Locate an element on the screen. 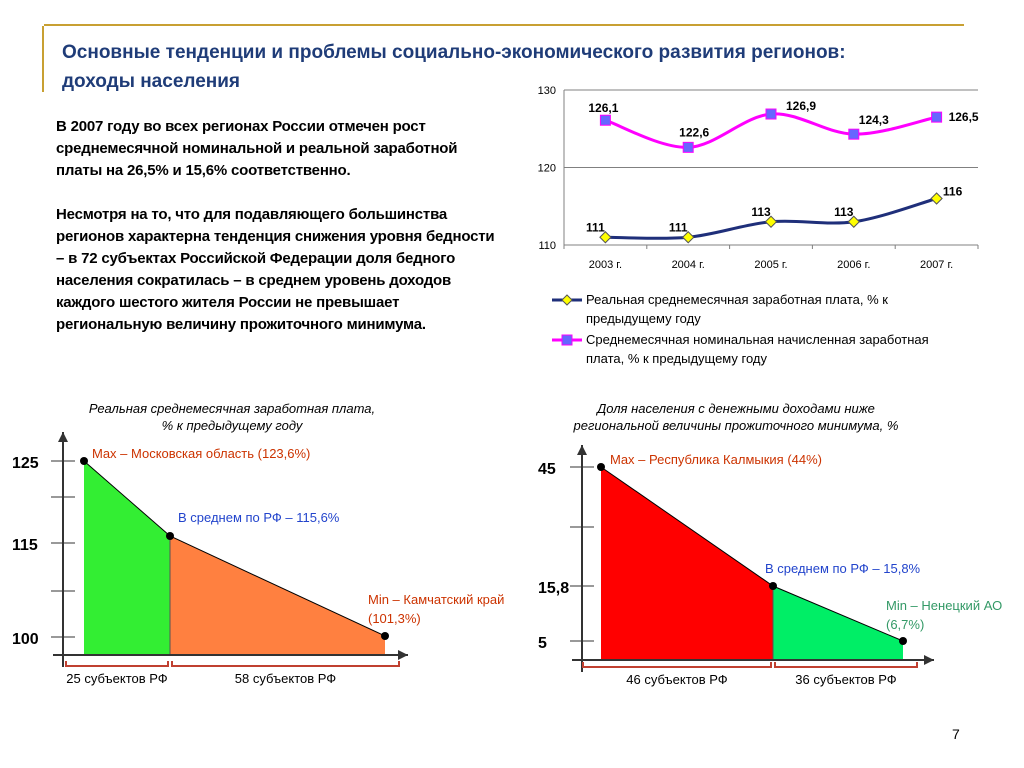  avg-label: В среднем по РФ – 115,6% is located at coordinates (259, 517).